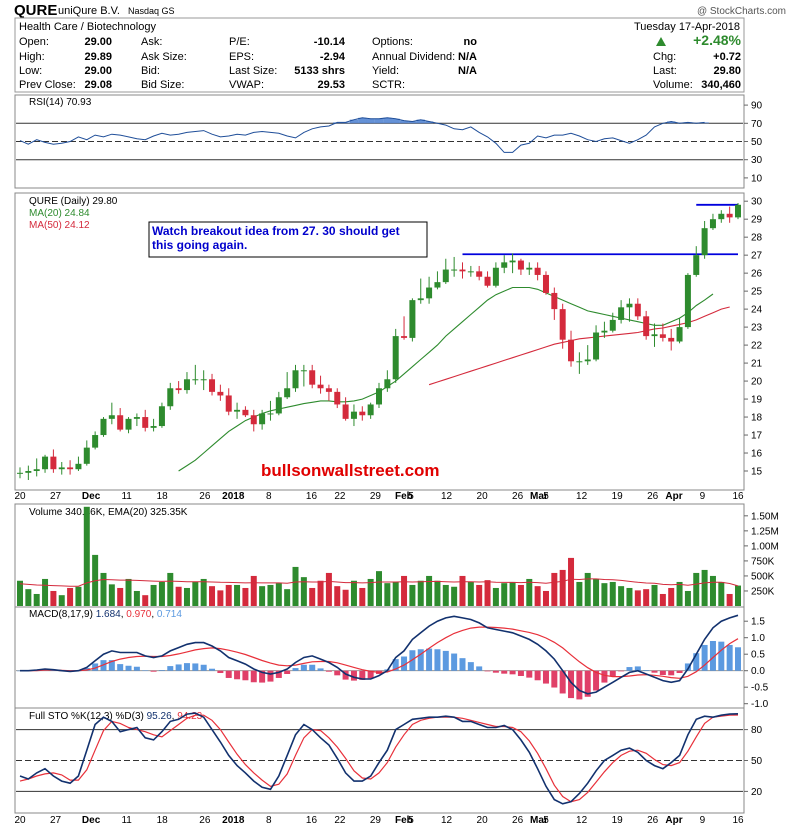  Describe the element at coordinates (618, 496) in the screenshot. I see `price-x-tick-label: 19` at that location.